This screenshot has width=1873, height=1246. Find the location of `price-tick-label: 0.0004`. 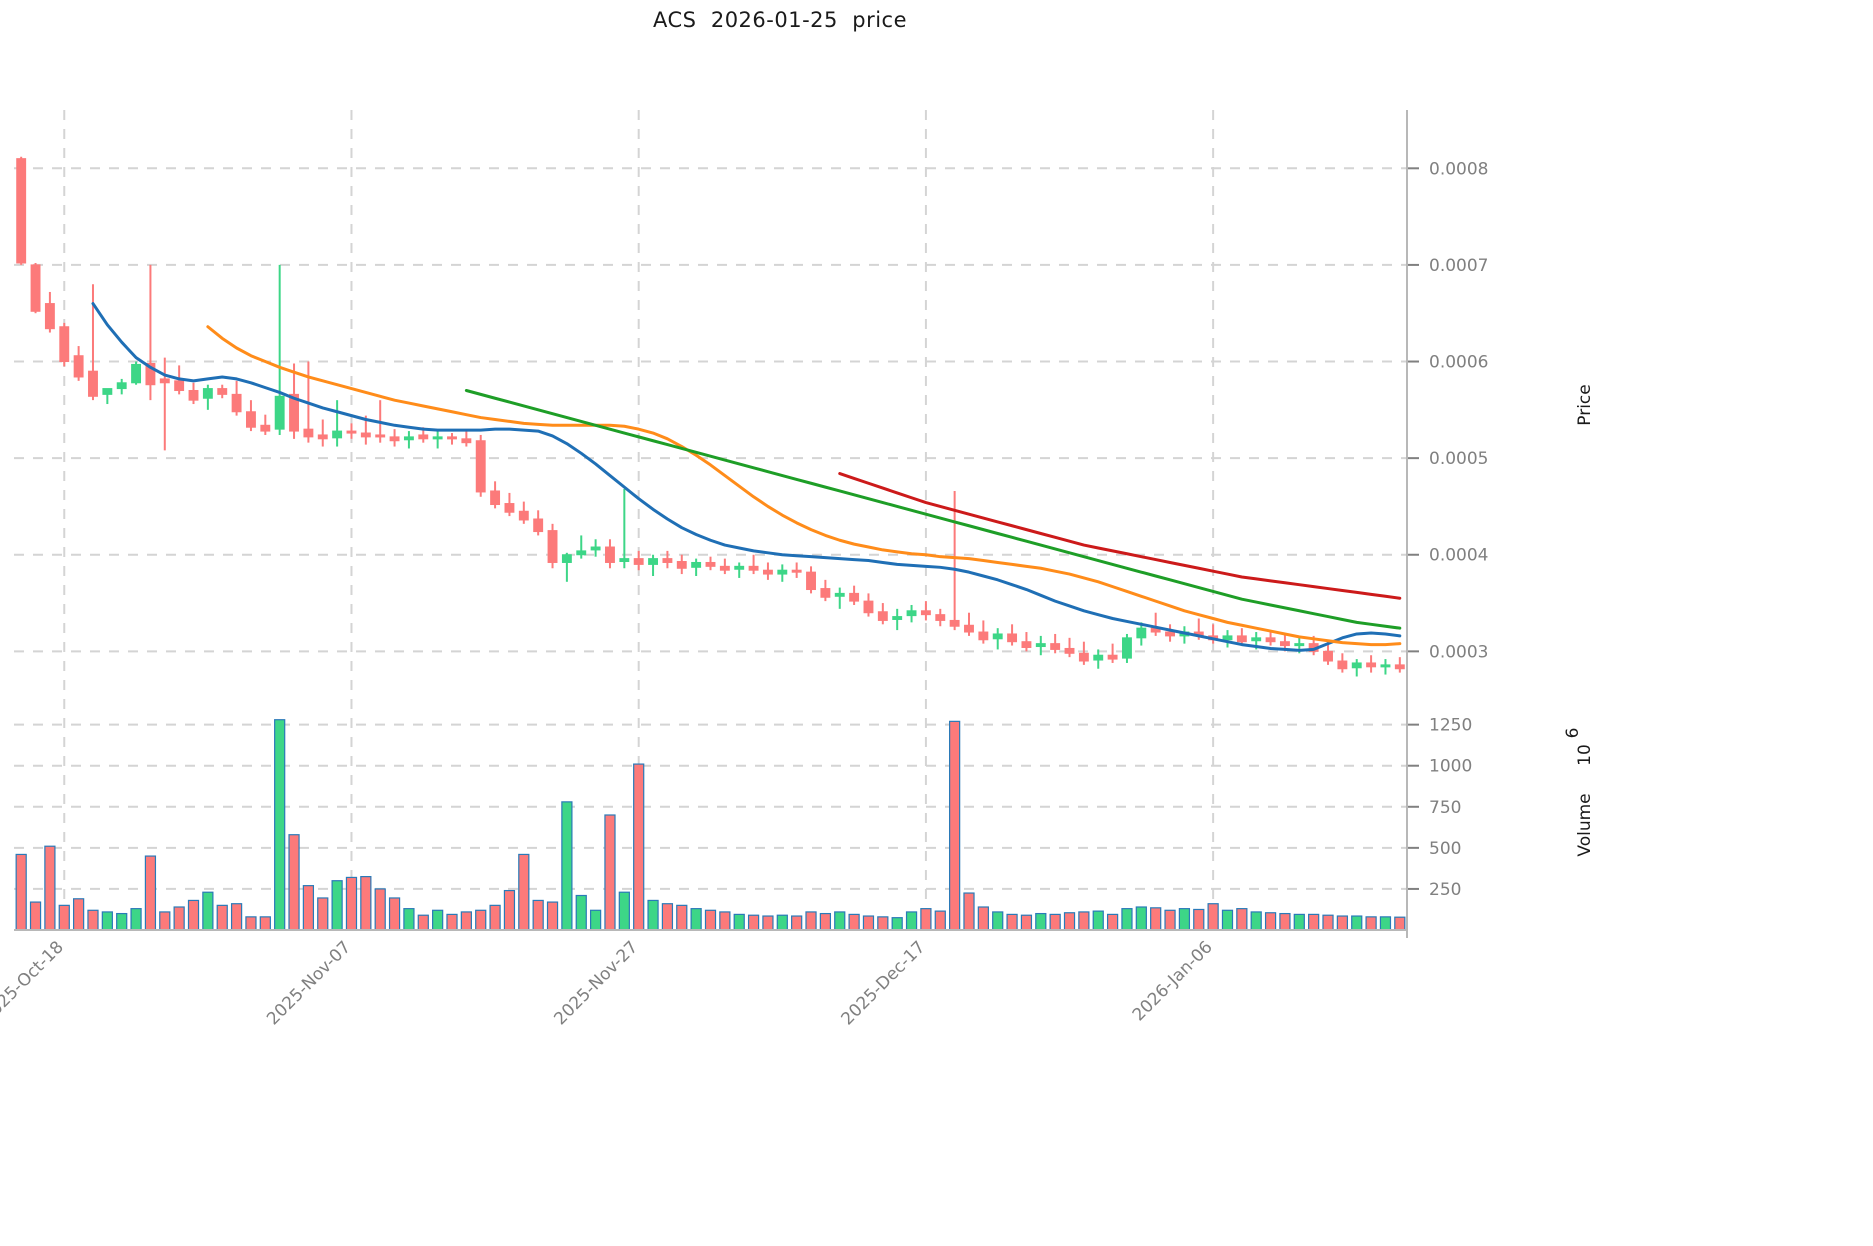

price-tick-label: 0.0004 is located at coordinates (1458, 556).